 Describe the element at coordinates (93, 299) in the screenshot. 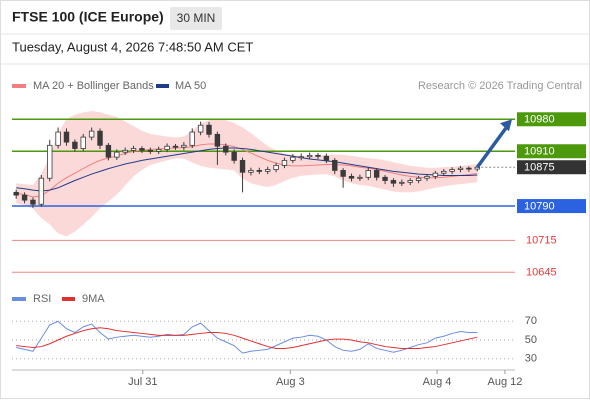

I see `legend-label: 9MA` at that location.